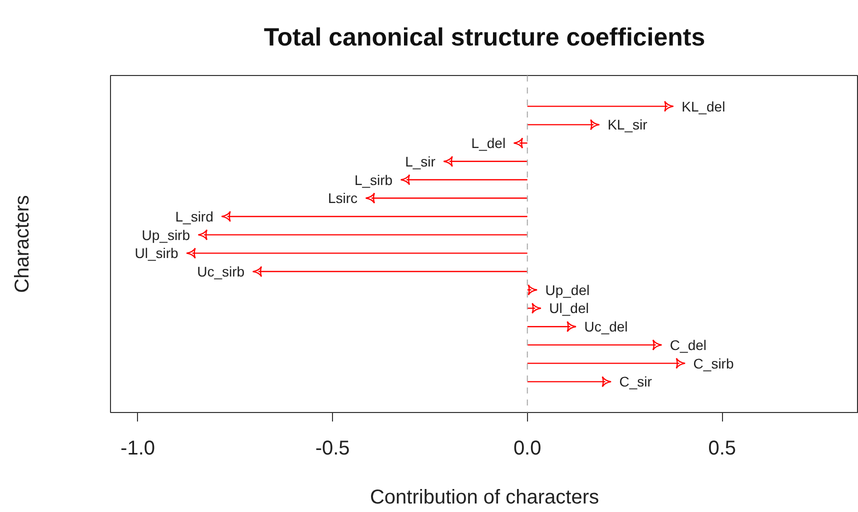 The image size is (858, 512). Describe the element at coordinates (704, 106) in the screenshot. I see `y-tick-label: KL_del` at that location.